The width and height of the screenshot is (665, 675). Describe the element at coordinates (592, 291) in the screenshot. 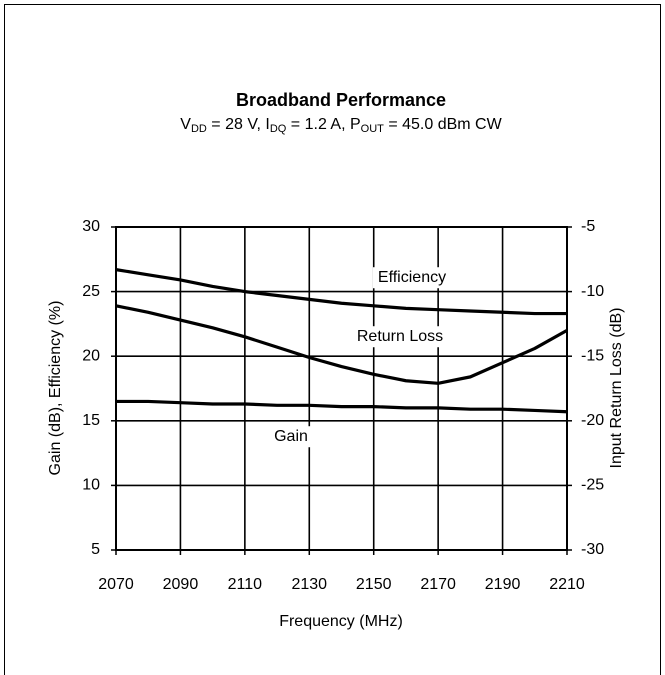

I see `y2-tick-label: -10` at that location.